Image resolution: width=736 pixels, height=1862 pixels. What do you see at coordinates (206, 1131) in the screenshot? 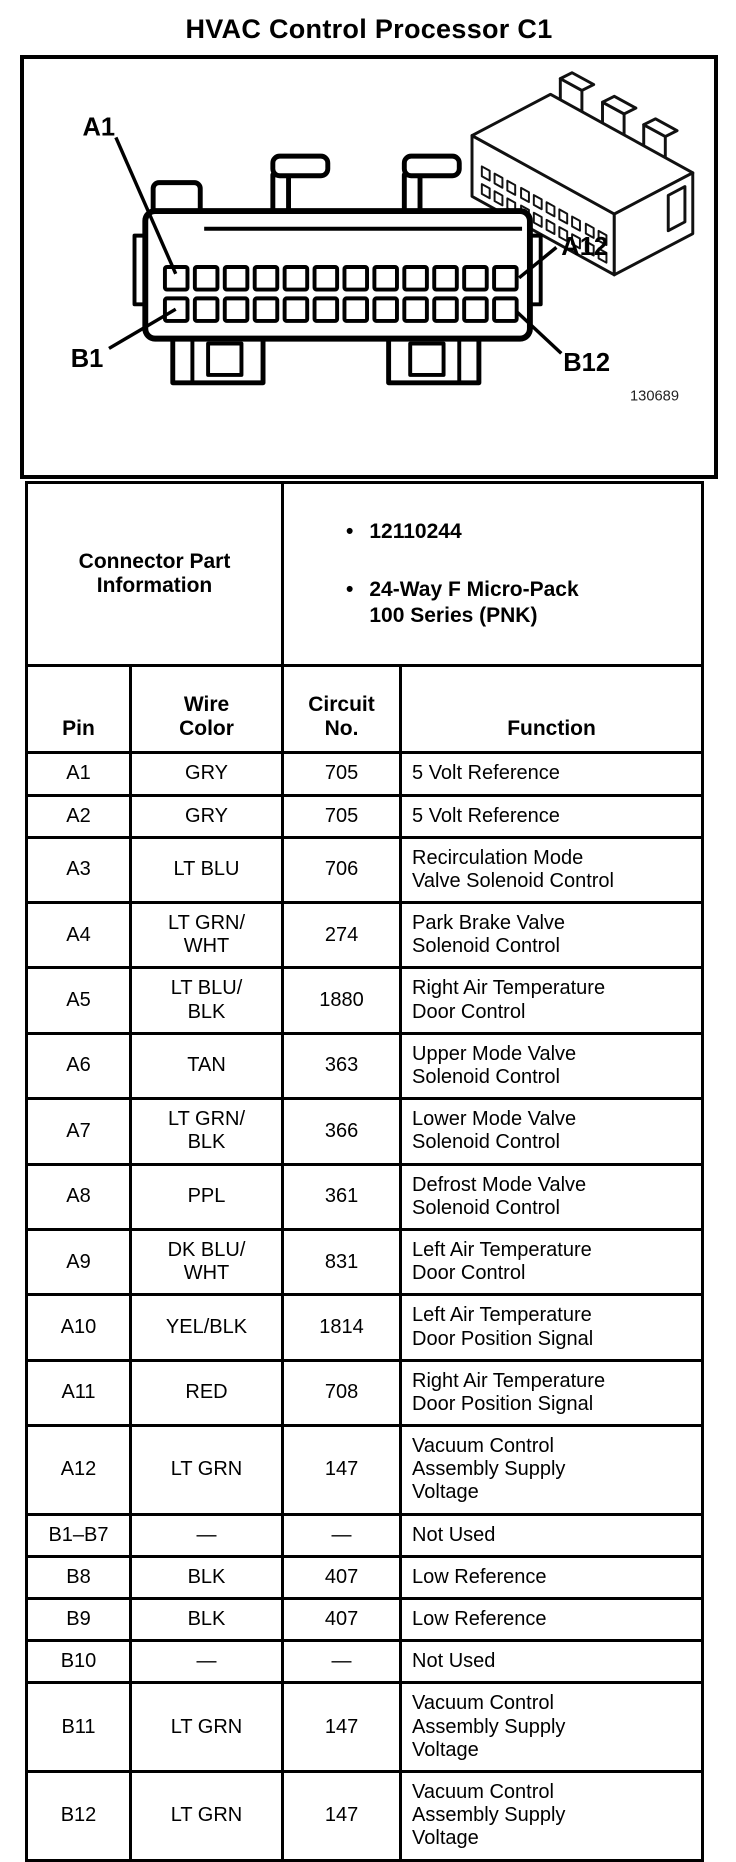
I see `wire-color-cell: LT GRN/ BLK` at bounding box center [206, 1131].